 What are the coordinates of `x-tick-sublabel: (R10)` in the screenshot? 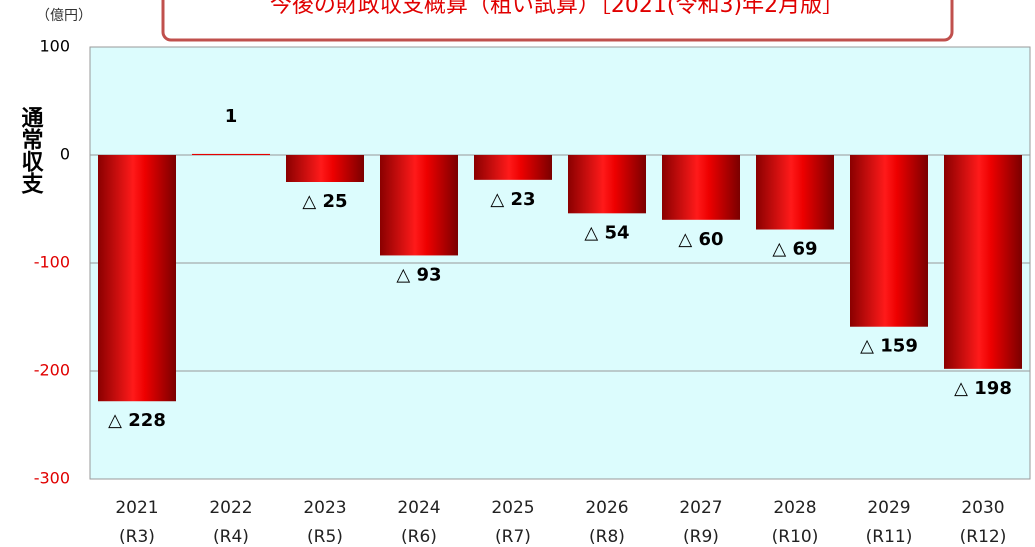 It's located at (795, 537).